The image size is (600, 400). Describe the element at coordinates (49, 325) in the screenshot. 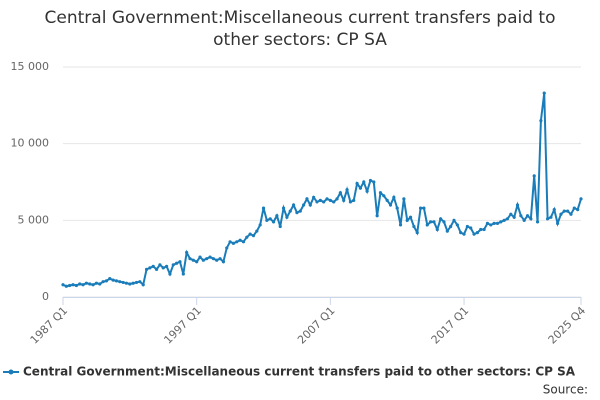

I see `x-tick-label: 1987 Q1` at that location.